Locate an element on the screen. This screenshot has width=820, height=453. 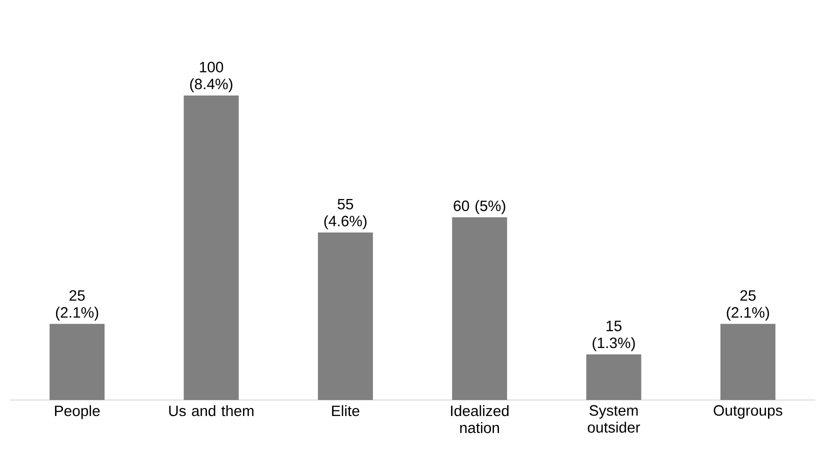
x-tick-label: People is located at coordinates (77, 412).